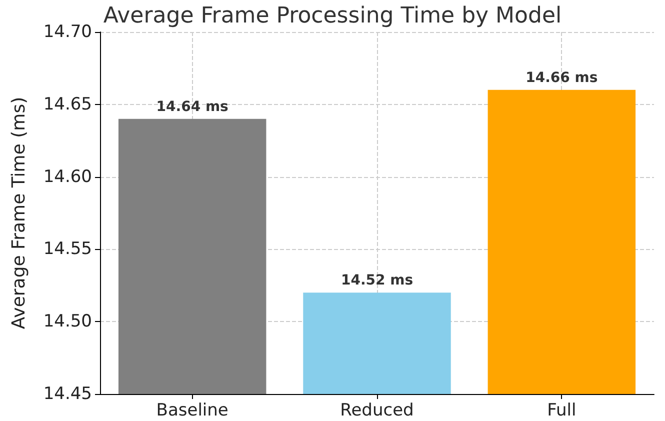  What do you see at coordinates (192, 106) in the screenshot?
I see `data-label: 14.64 ms` at bounding box center [192, 106].